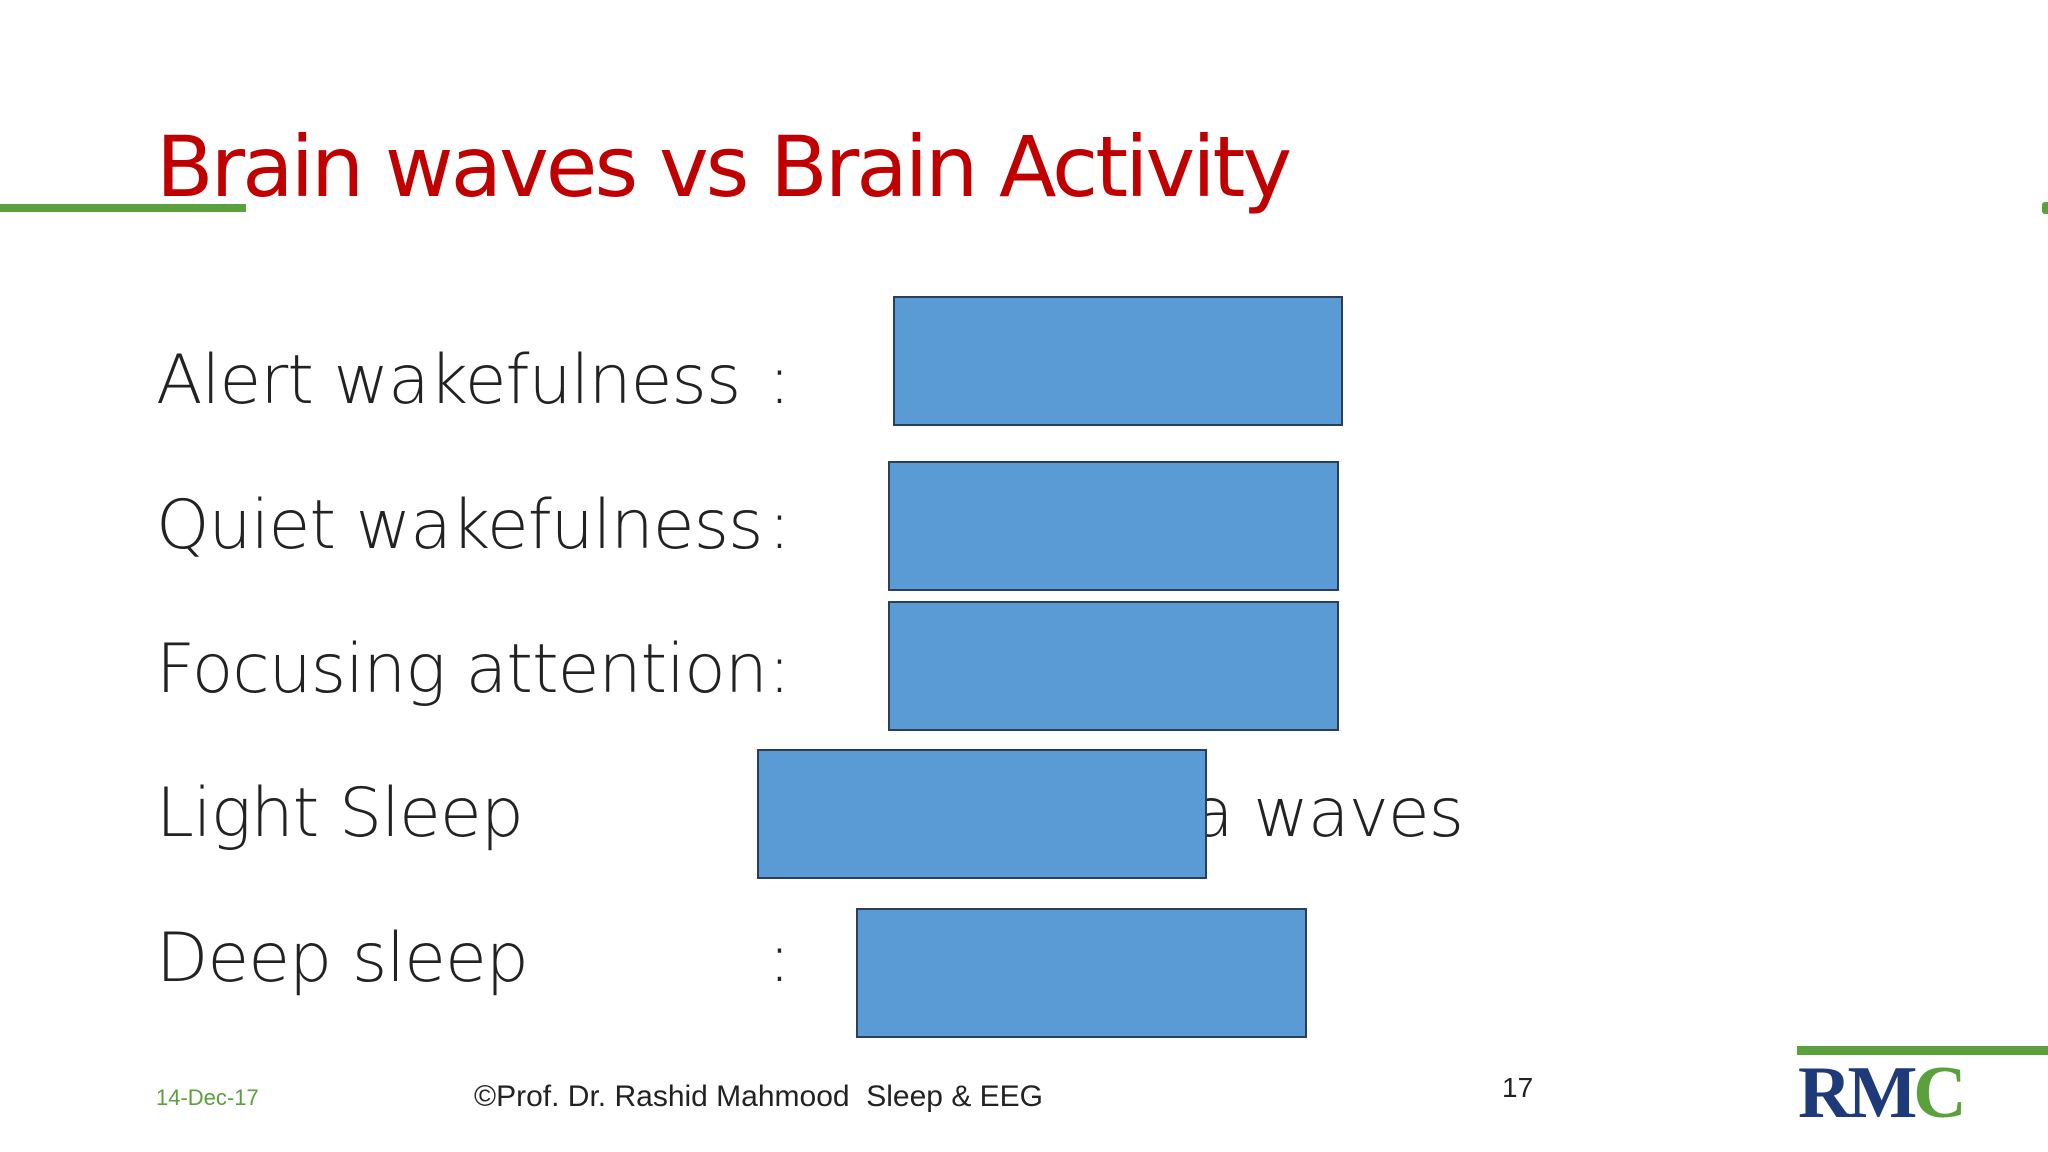  What do you see at coordinates (1518, 1087) in the screenshot?
I see `page-number: 17` at bounding box center [1518, 1087].